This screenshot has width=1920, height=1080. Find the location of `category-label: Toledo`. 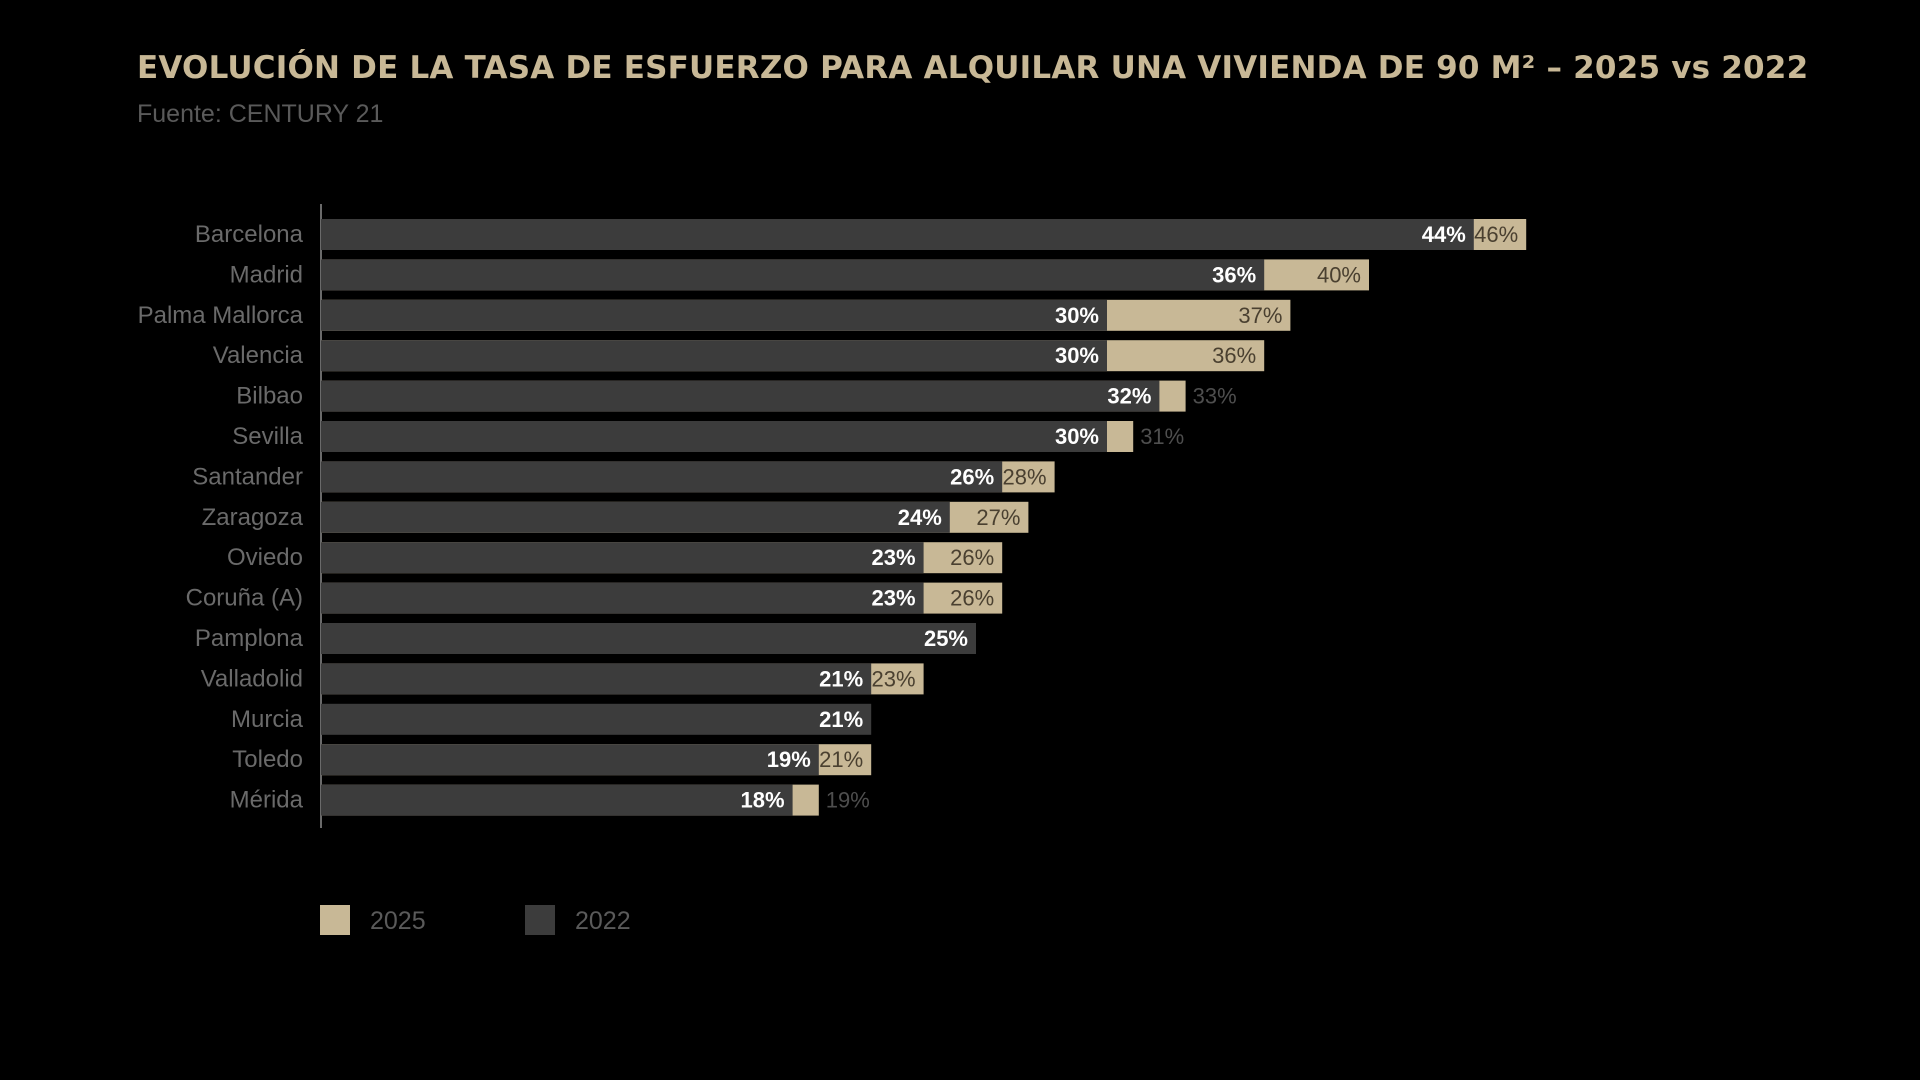

category-label: Toledo is located at coordinates (267, 759).